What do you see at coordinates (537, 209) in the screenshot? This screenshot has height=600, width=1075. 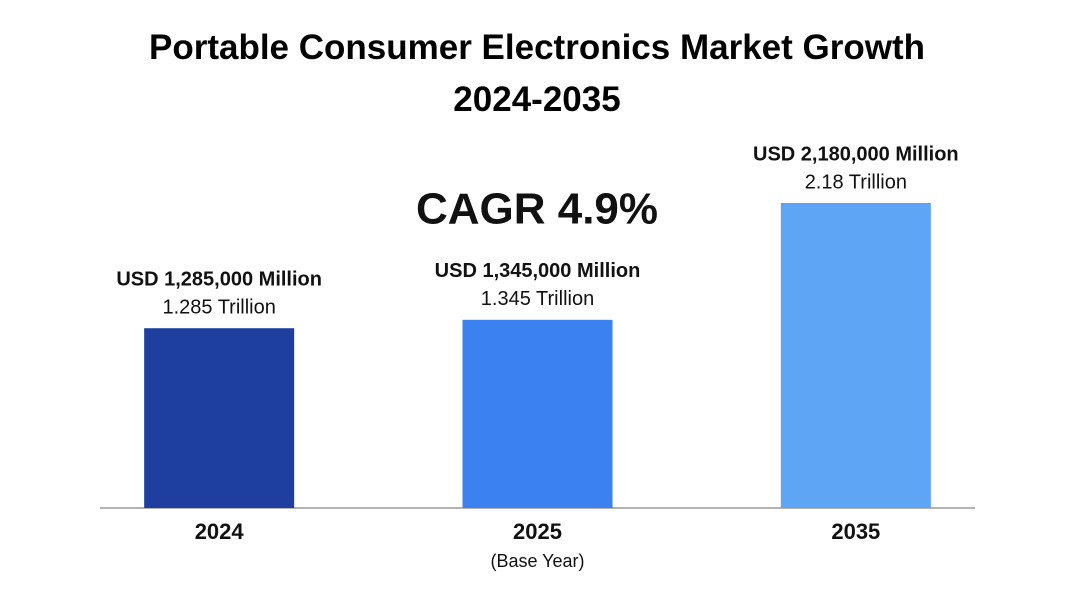 I see `cagr-annotation: CAGR 4.9%` at bounding box center [537, 209].